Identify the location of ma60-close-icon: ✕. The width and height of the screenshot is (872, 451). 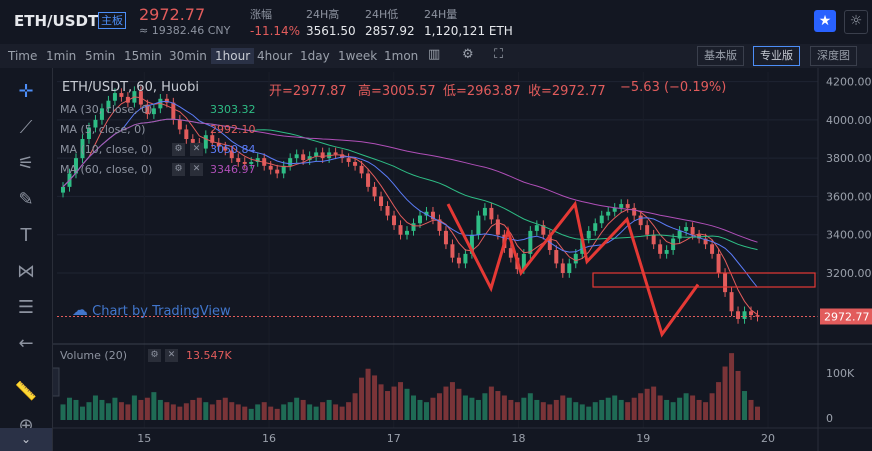
(196, 169).